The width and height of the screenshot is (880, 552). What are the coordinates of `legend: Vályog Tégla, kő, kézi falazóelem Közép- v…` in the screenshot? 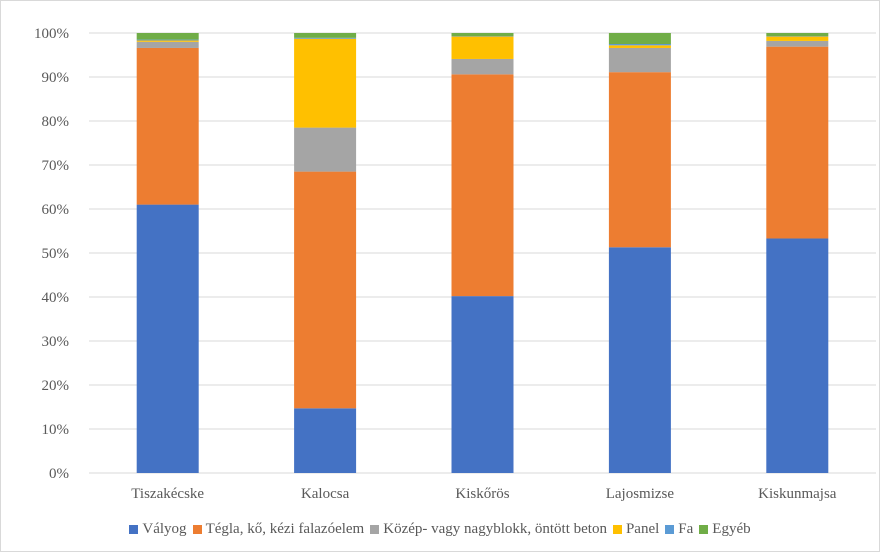 It's located at (440, 529).